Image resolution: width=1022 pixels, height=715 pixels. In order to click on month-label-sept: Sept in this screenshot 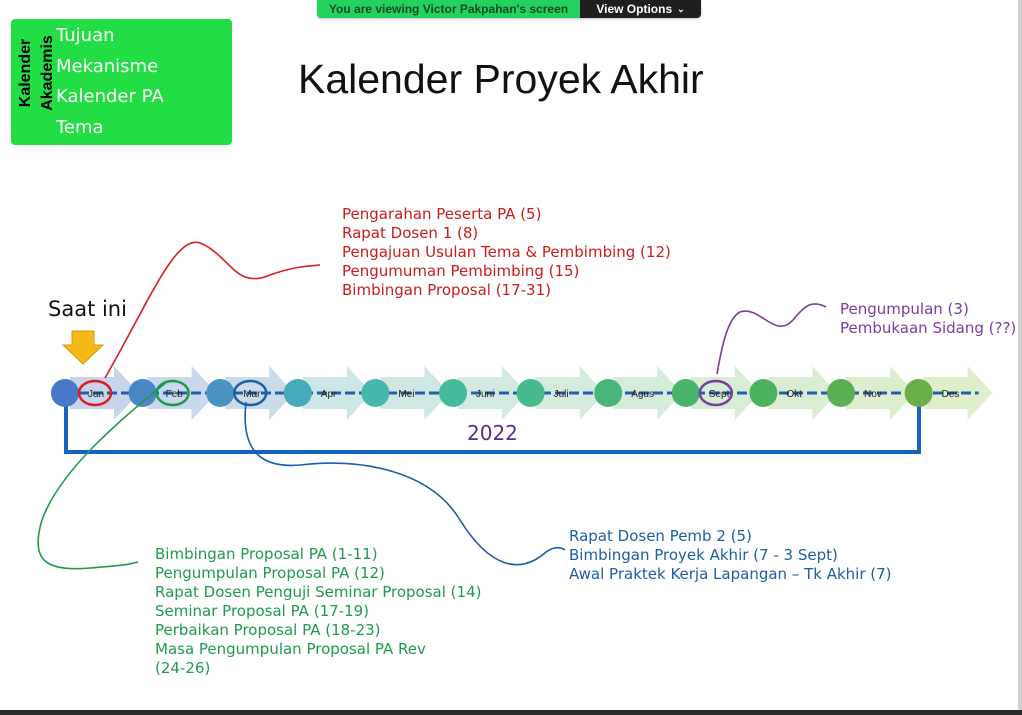, I will do `click(719, 394)`.